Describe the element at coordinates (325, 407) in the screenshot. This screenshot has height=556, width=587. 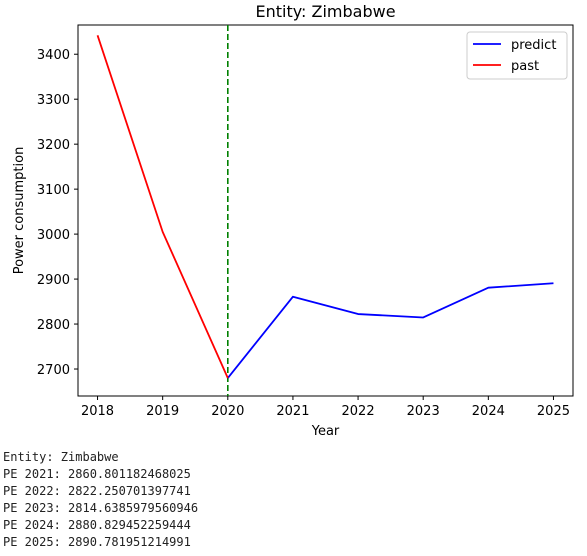
I see `x-axis: 2018 2019 2020 2021 2022 2023 2024 2025` at that location.